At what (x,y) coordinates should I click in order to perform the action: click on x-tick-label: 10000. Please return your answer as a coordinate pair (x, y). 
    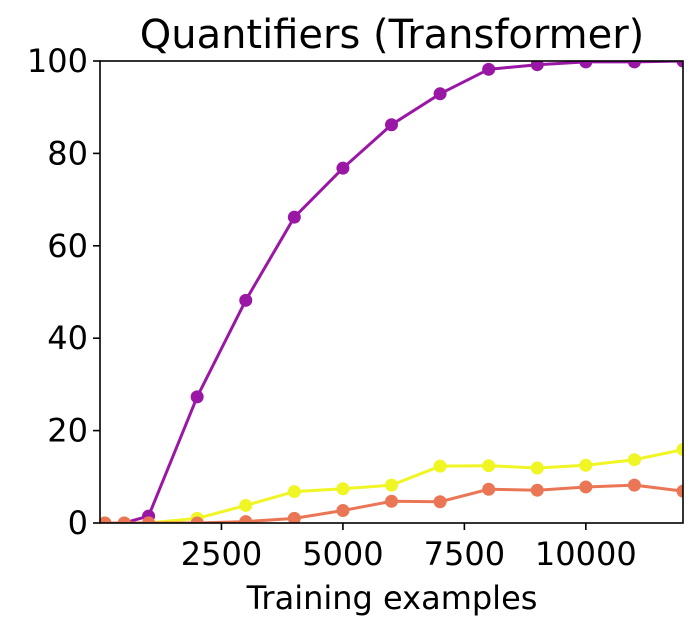
    Looking at the image, I should click on (586, 554).